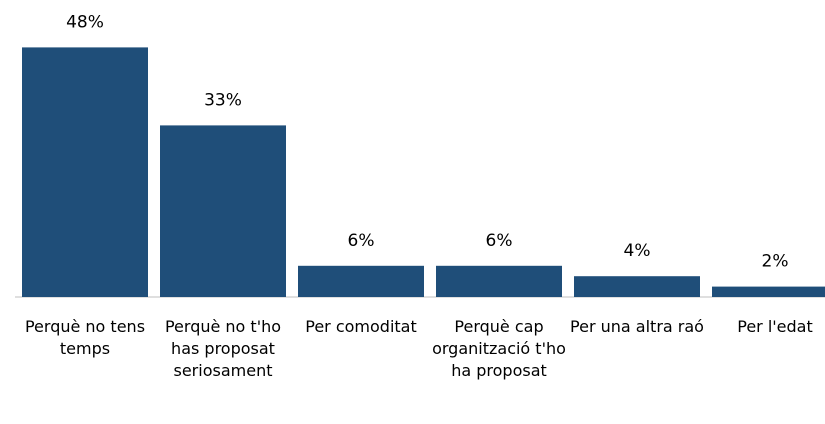 The height and width of the screenshot is (424, 825). Describe the element at coordinates (775, 326) in the screenshot. I see `category-label: Per l'edat` at that location.